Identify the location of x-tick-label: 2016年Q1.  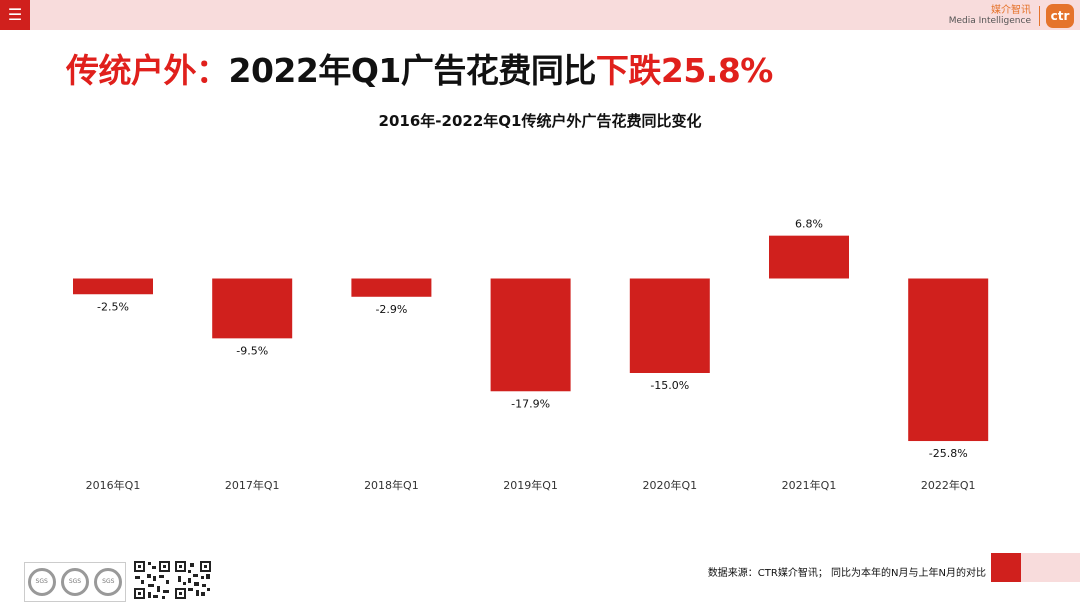
(113, 485).